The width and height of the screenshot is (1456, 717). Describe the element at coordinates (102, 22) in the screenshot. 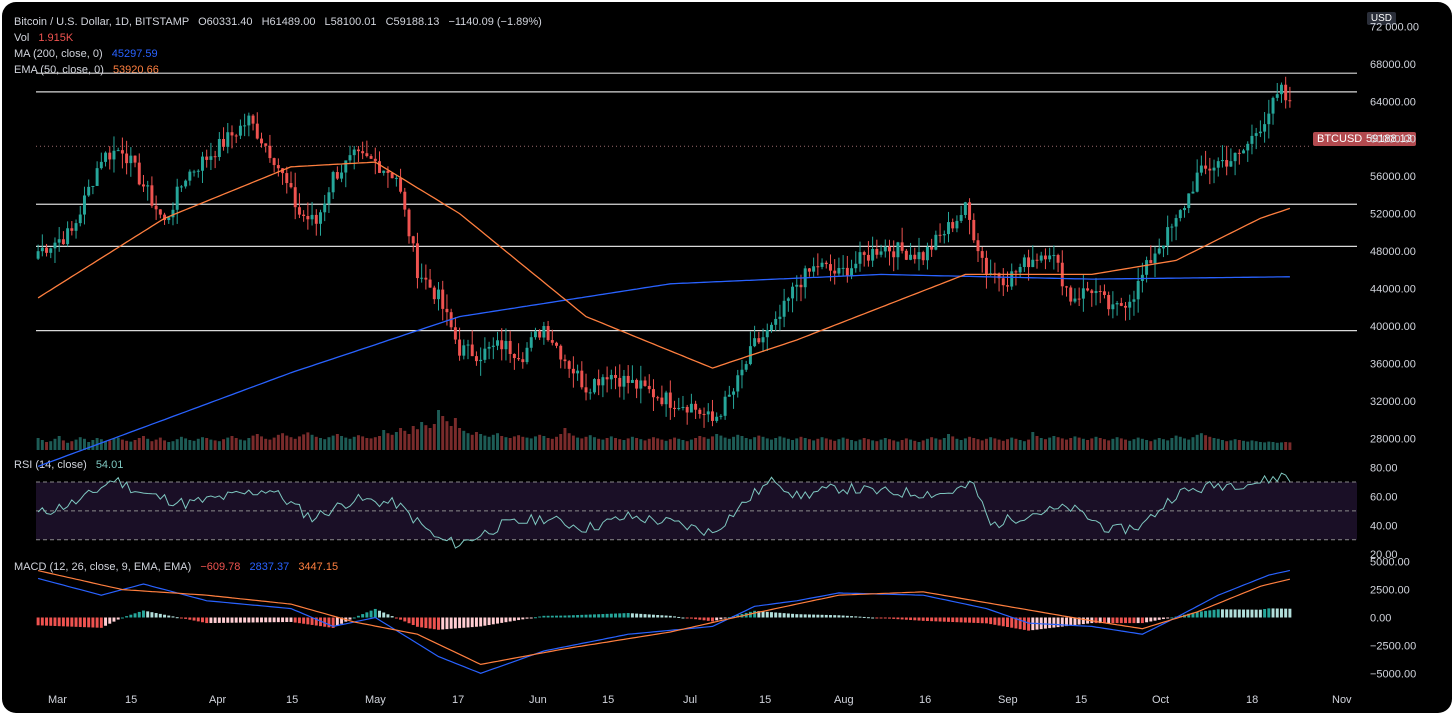

I see `symbol-title: Bitcoin / U.S. Dollar, 1D, BITSTAMP` at that location.